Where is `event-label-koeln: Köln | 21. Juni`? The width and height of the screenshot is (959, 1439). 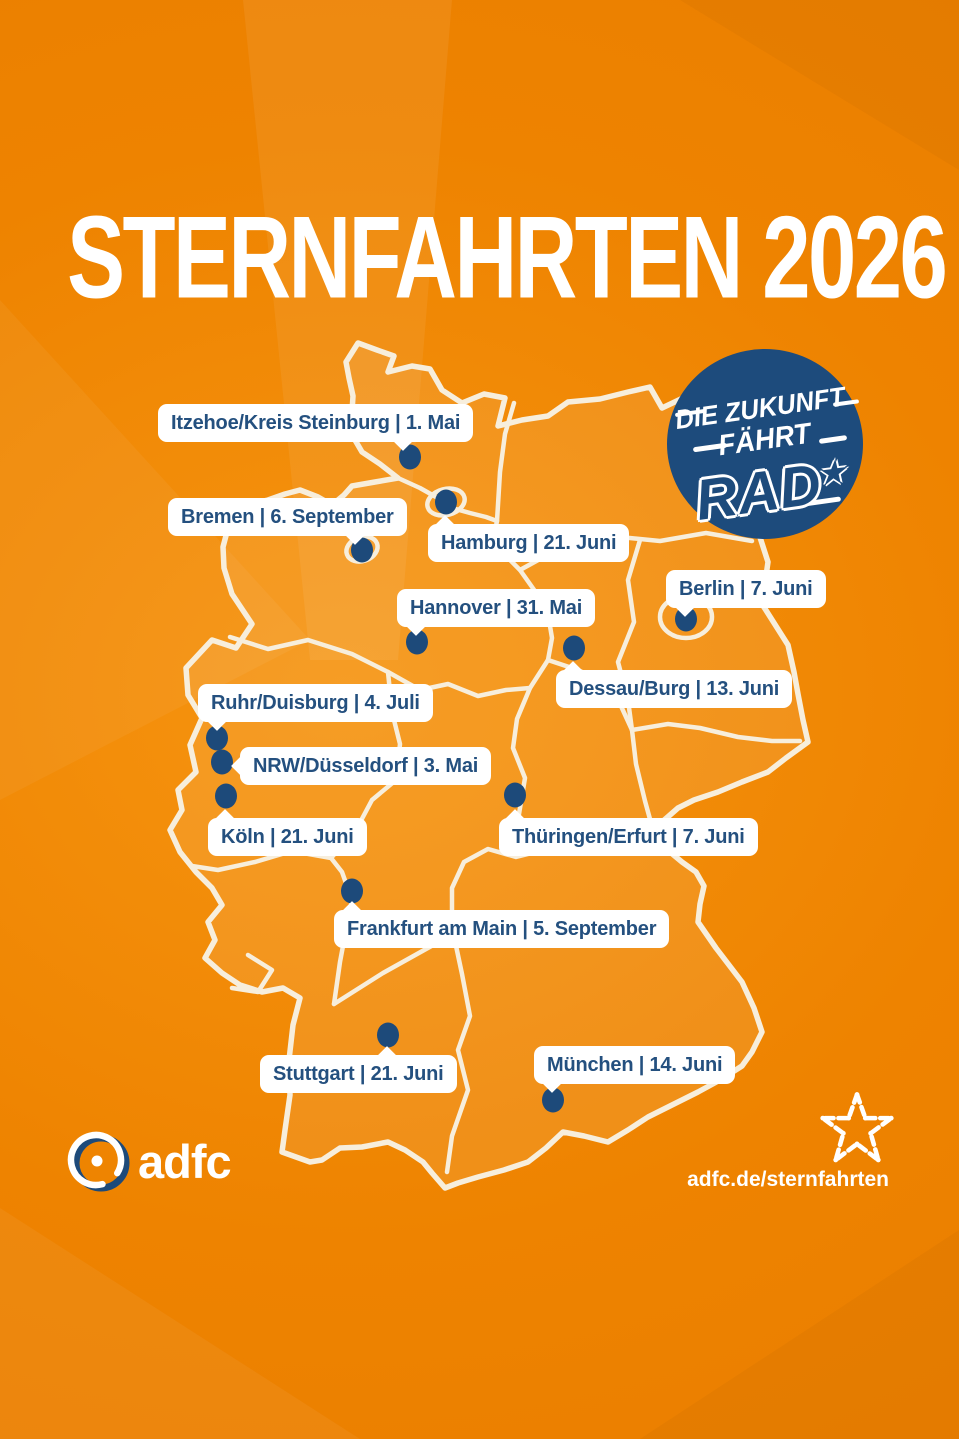
event-label-koeln: Köln | 21. Juni is located at coordinates (287, 832).